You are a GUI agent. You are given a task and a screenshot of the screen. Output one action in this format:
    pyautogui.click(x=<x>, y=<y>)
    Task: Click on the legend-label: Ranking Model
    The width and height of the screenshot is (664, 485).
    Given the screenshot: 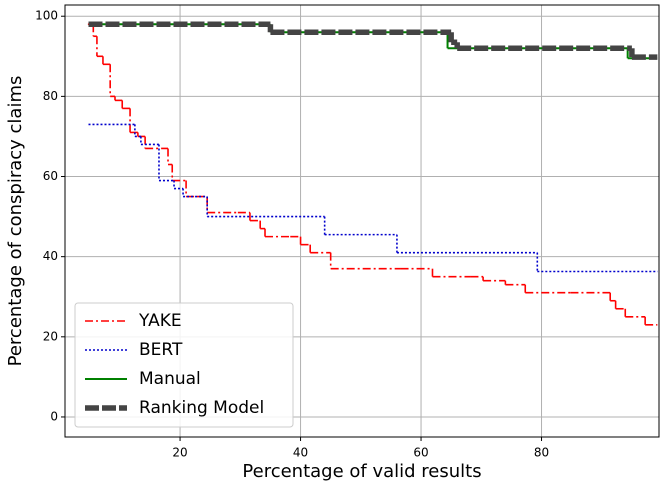 What is the action you would take?
    pyautogui.click(x=201, y=408)
    